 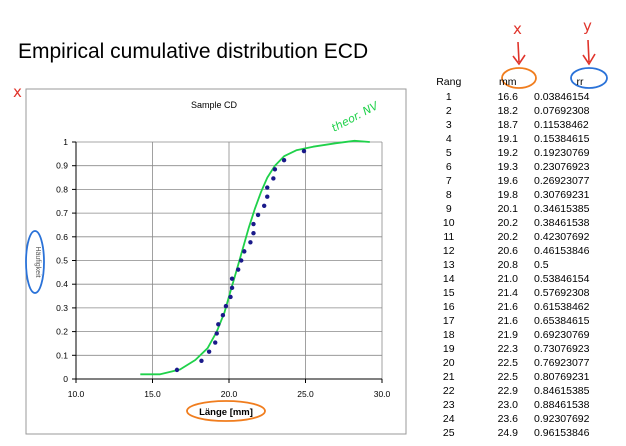 I want to click on cell-rr: 0.34615385, so click(x=562, y=209).